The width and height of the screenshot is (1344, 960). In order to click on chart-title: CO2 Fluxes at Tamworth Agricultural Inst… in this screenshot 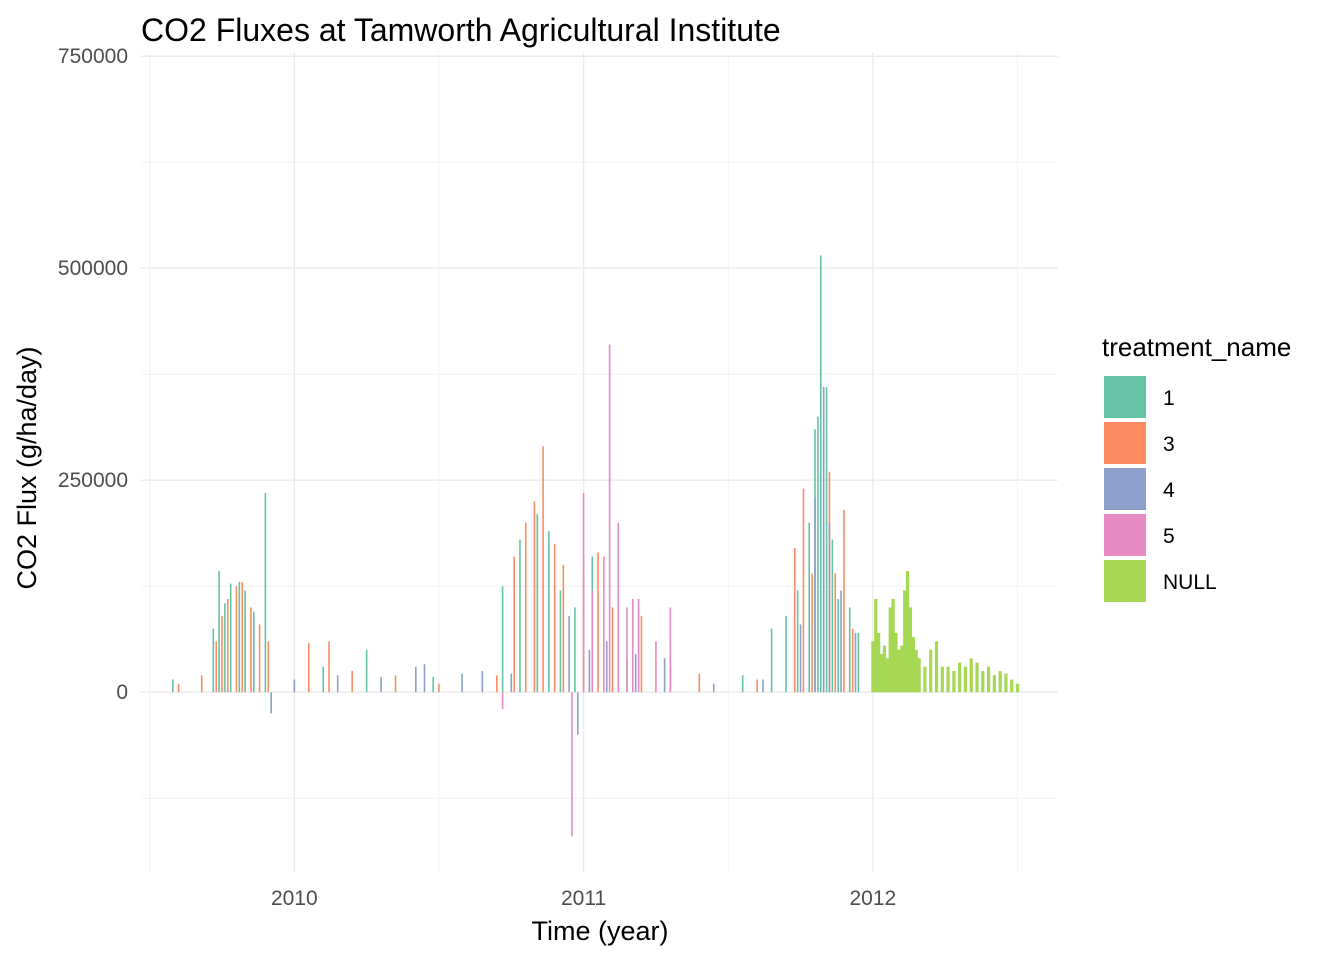, I will do `click(461, 30)`.